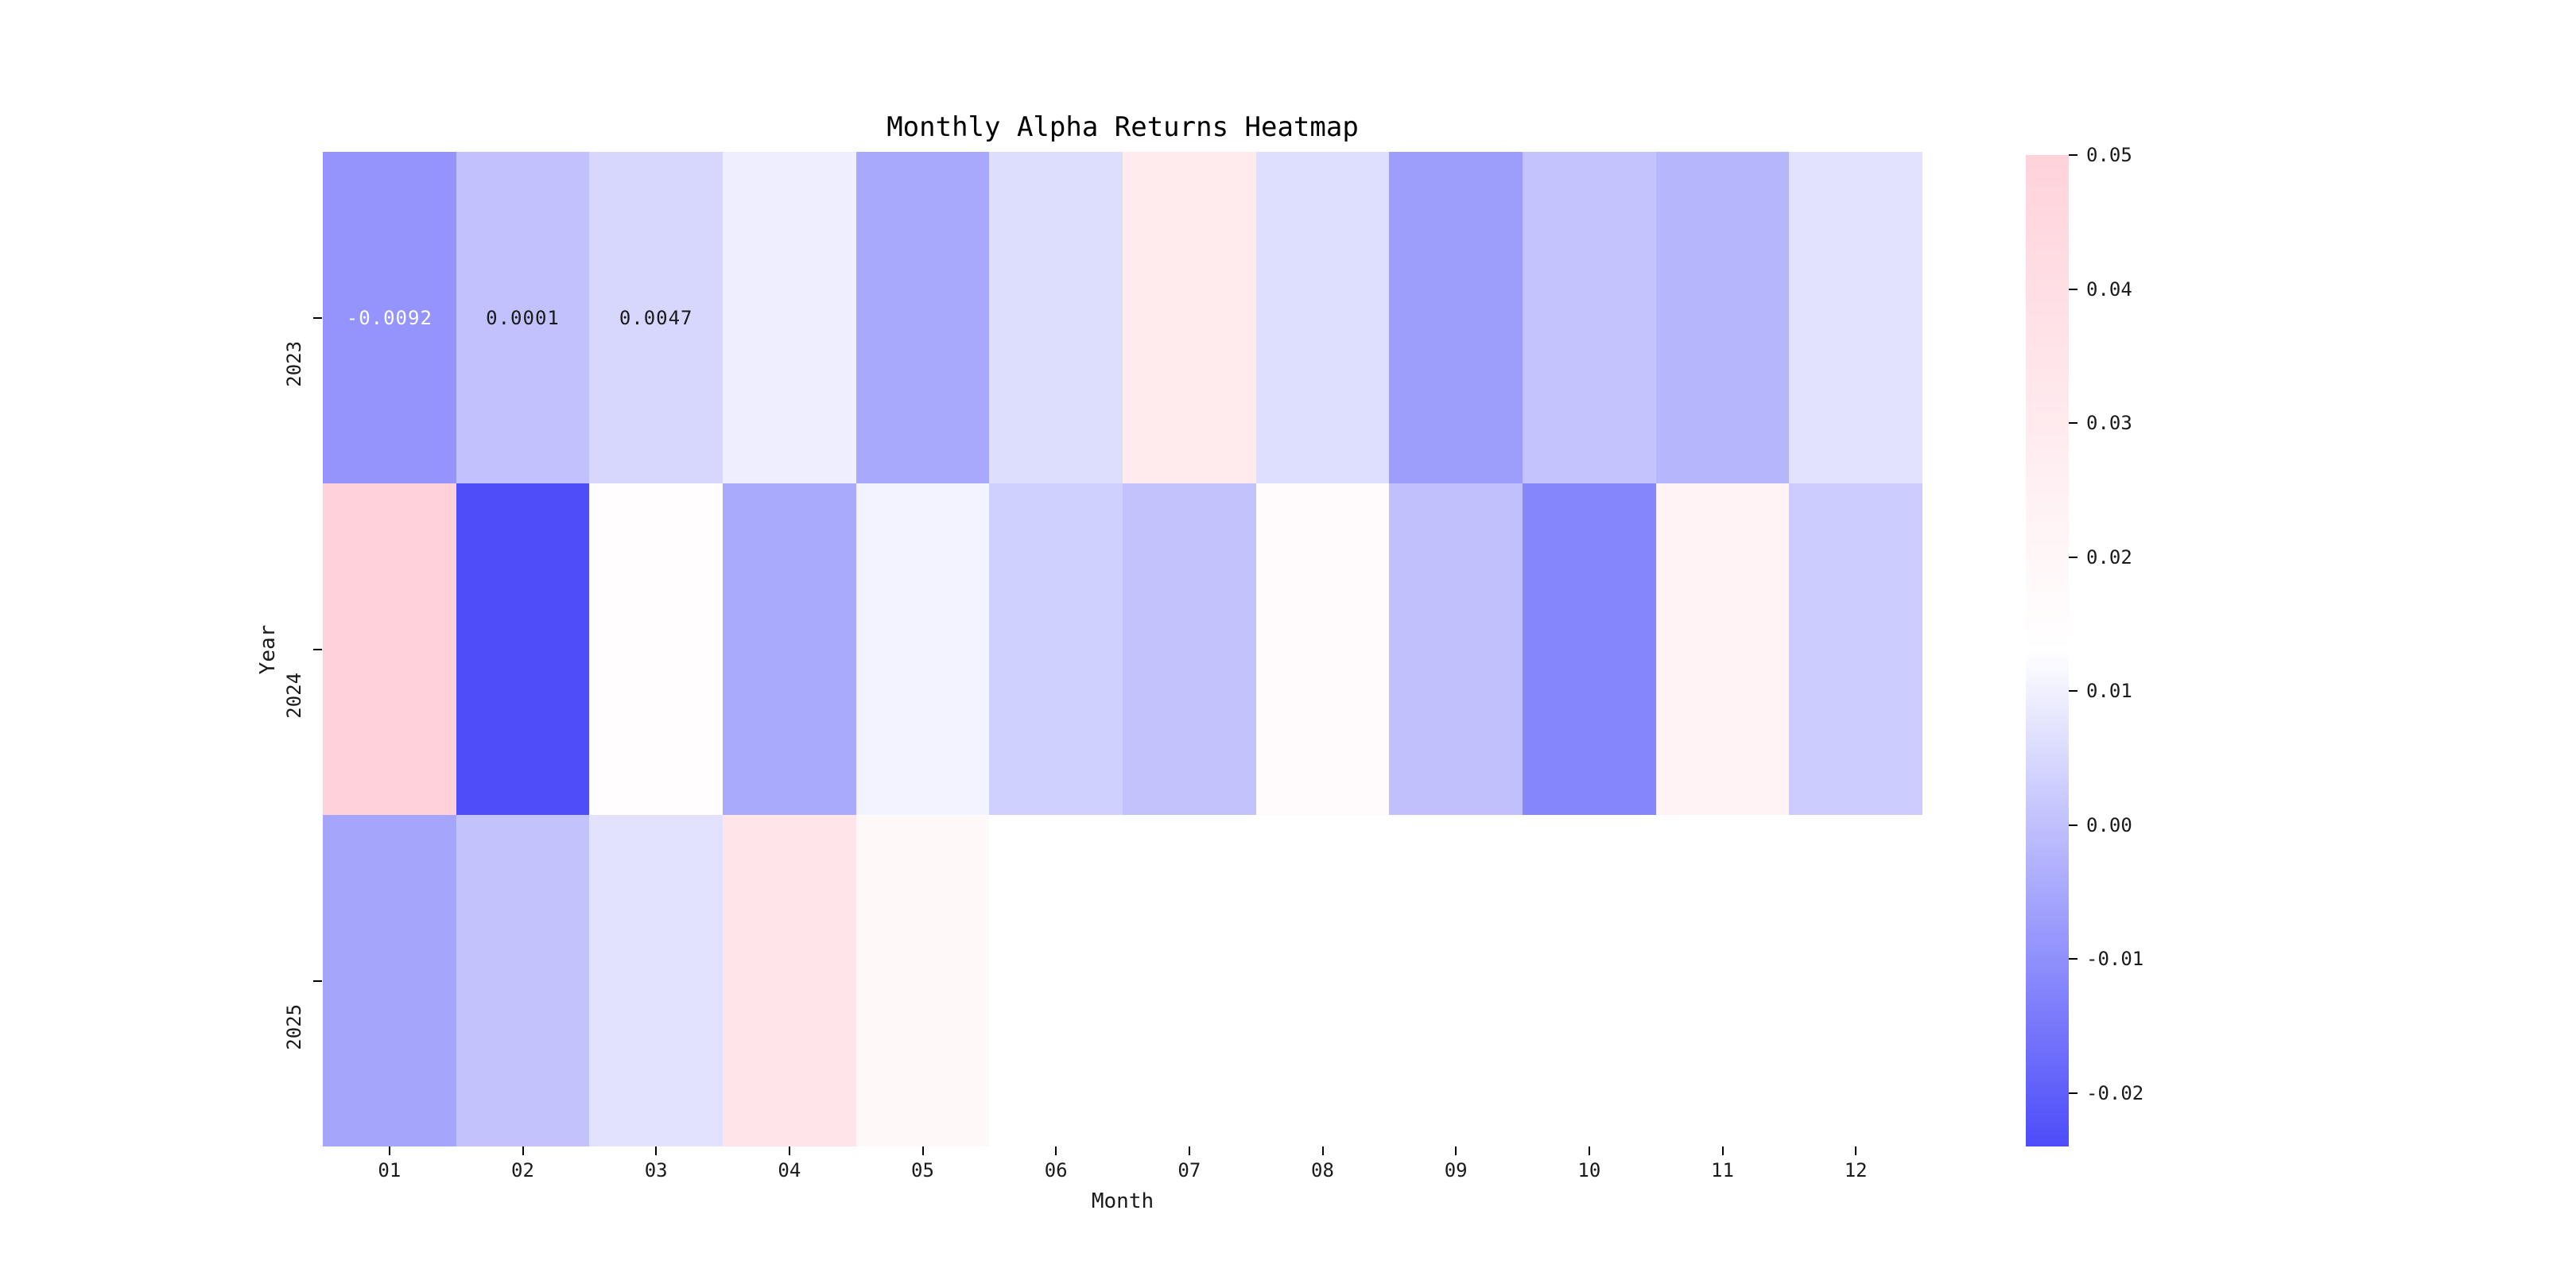 The height and width of the screenshot is (1288, 2576). I want to click on colorbar-tick-label: 0.02, so click(2109, 557).